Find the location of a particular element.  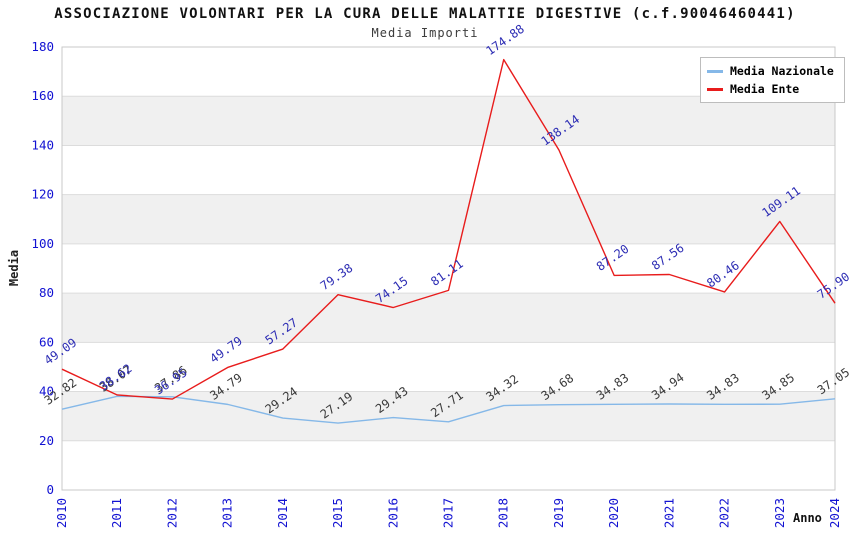

y-tick-label: 180 is located at coordinates (42, 46).